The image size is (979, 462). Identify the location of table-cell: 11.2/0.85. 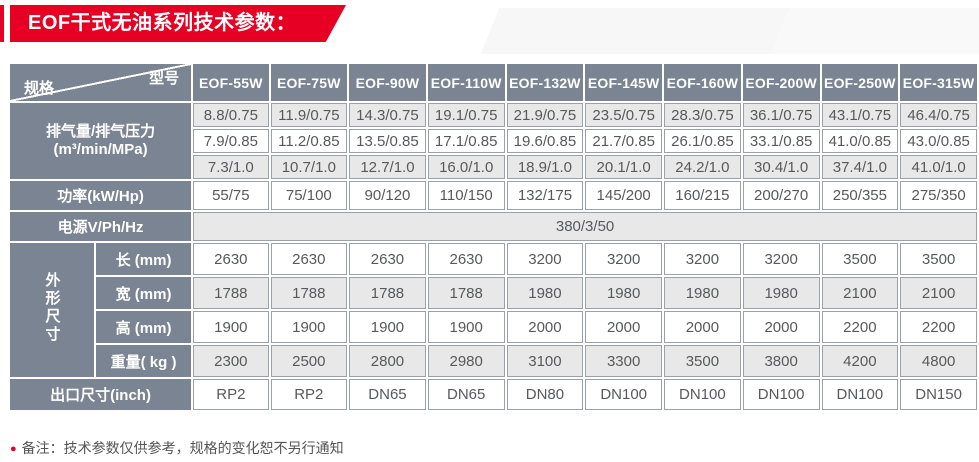
(309, 141).